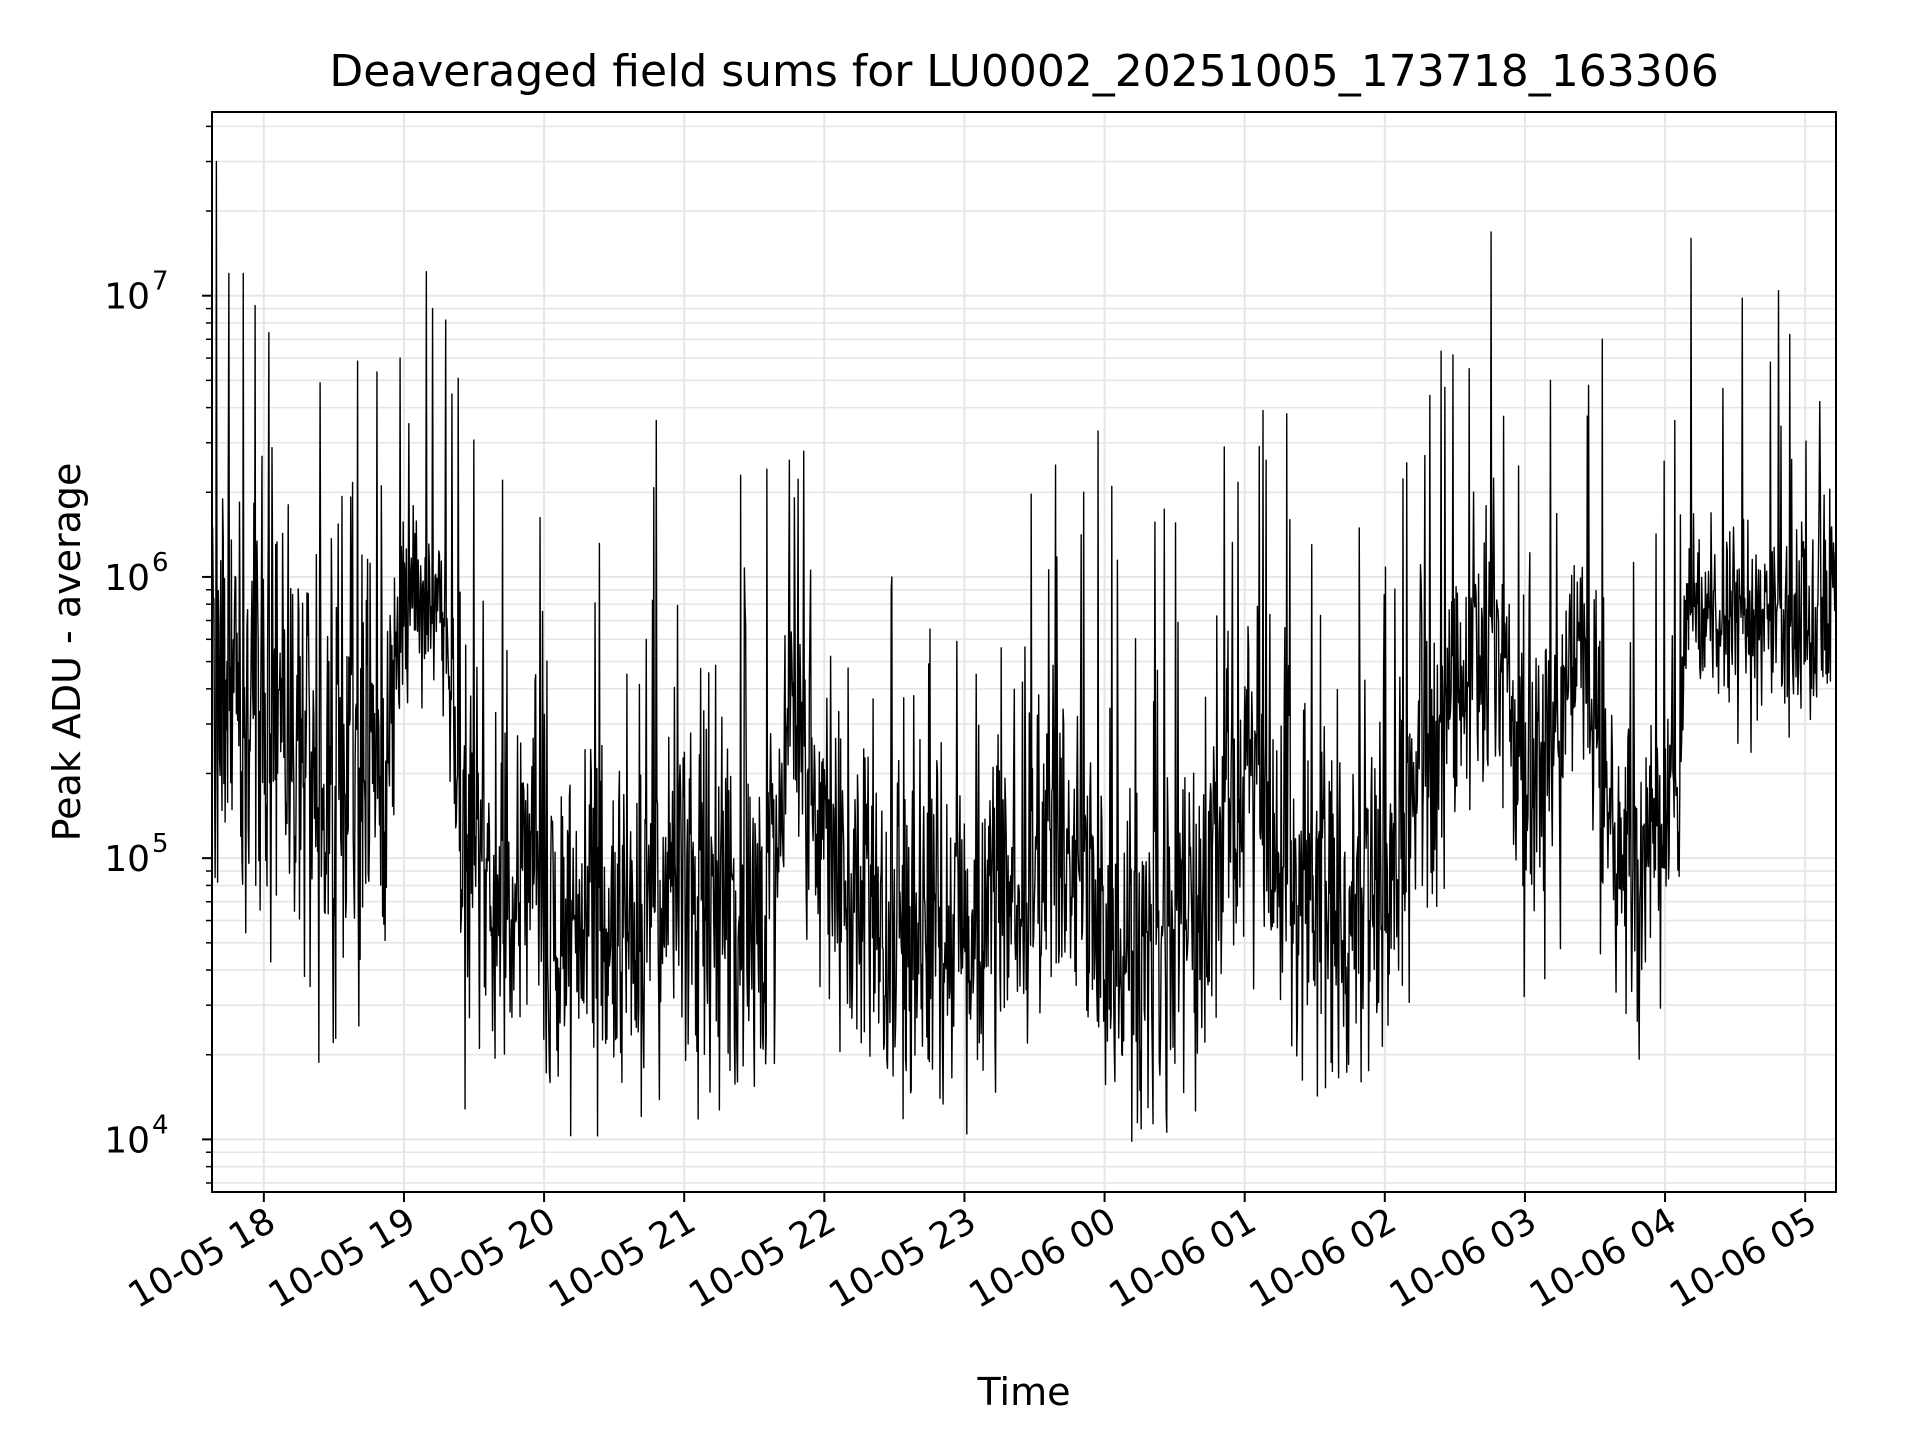 Image resolution: width=1920 pixels, height=1440 pixels. I want to click on y-tick-label-exponent: 7, so click(160, 282).